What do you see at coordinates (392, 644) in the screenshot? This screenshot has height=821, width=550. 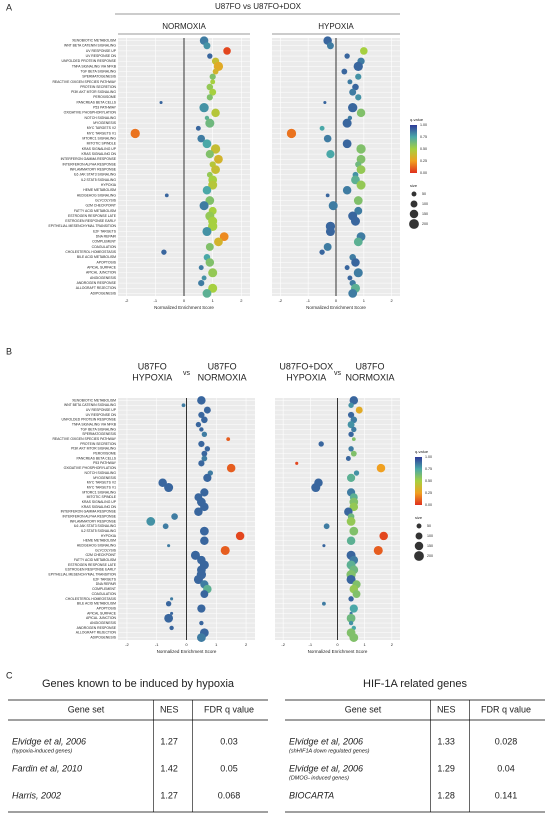 I see `x-tick-label: 2` at bounding box center [392, 644].